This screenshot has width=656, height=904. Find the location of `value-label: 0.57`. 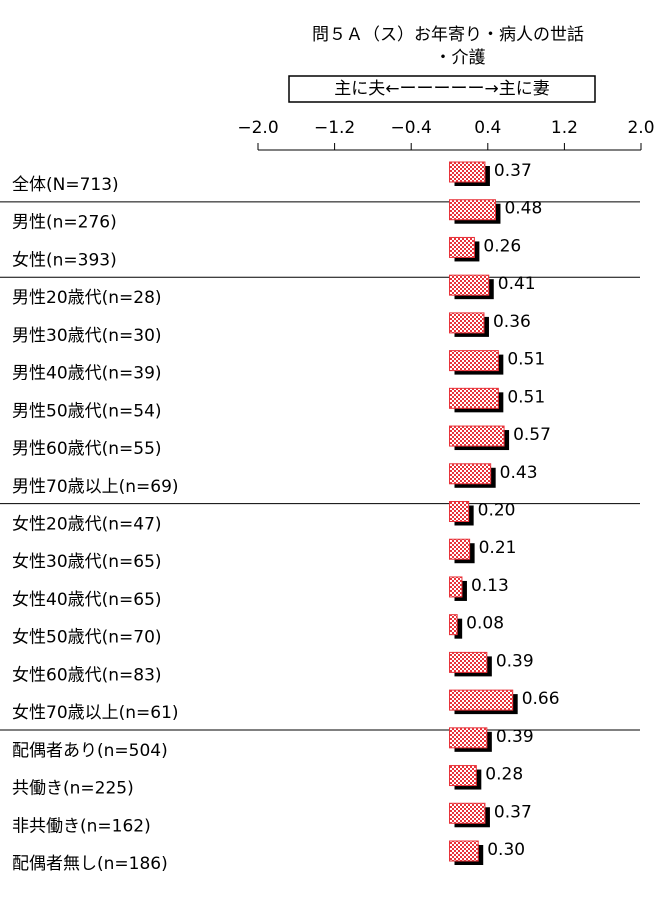

value-label: 0.57 is located at coordinates (532, 435).